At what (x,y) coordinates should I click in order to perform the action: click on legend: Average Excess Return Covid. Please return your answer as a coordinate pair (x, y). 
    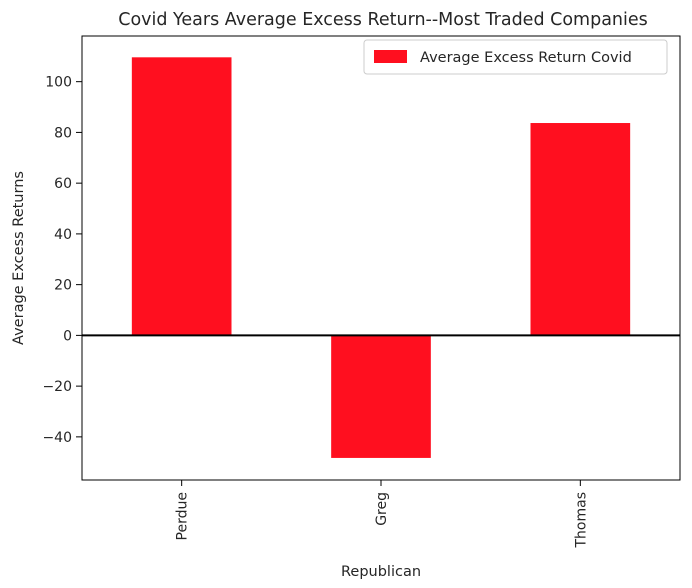
    Looking at the image, I should click on (515, 57).